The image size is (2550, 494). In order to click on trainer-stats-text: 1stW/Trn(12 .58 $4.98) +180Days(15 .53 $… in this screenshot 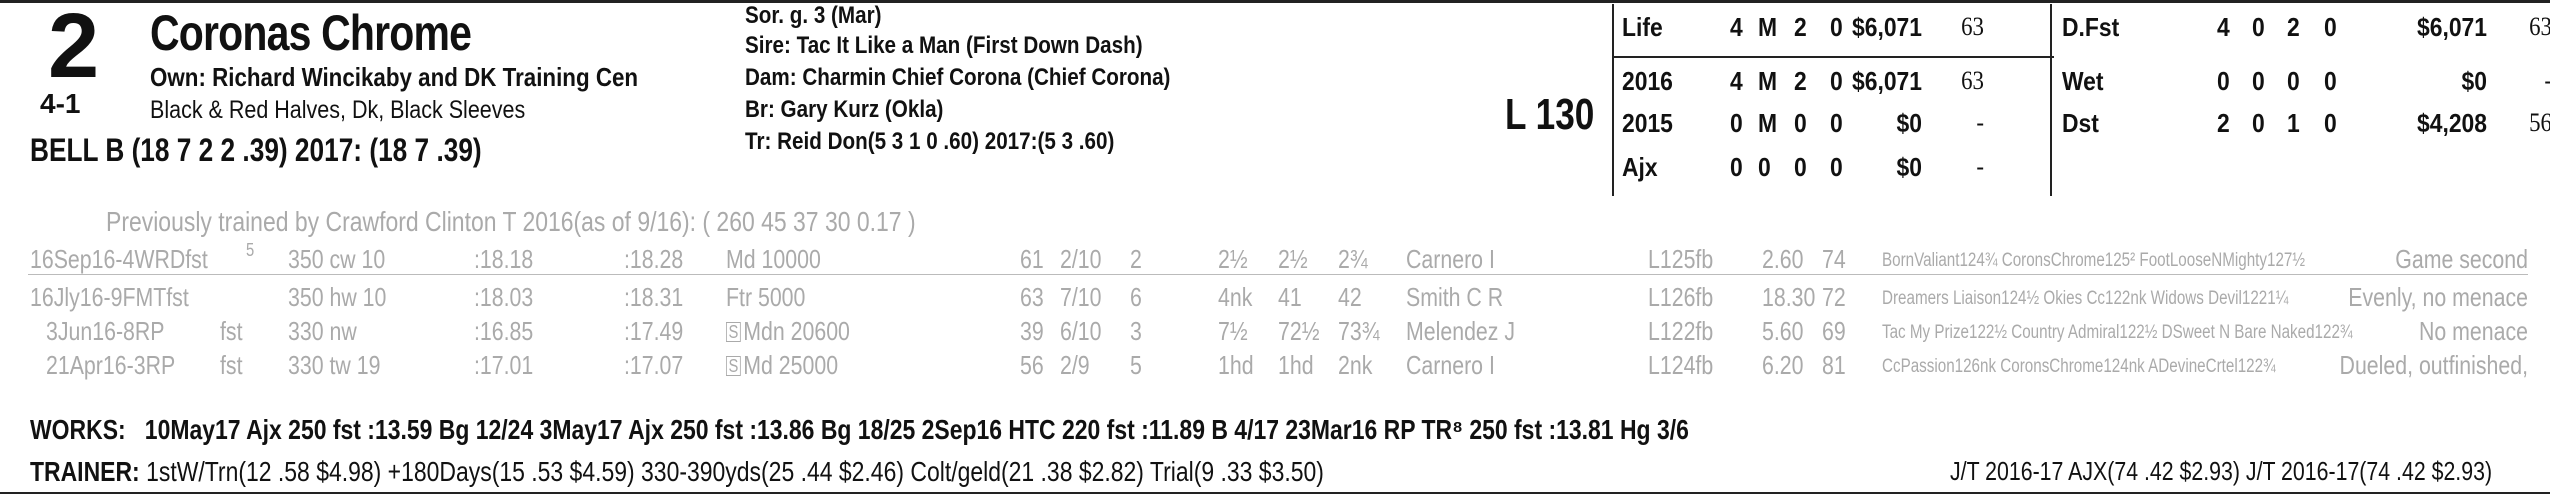, I will do `click(735, 471)`.